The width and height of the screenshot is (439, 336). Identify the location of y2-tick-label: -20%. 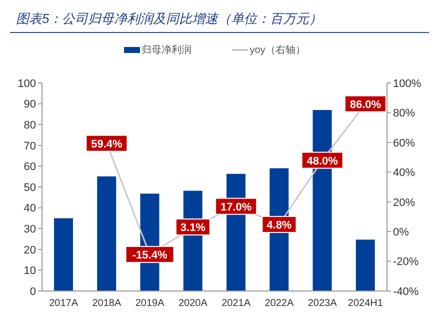
(406, 262).